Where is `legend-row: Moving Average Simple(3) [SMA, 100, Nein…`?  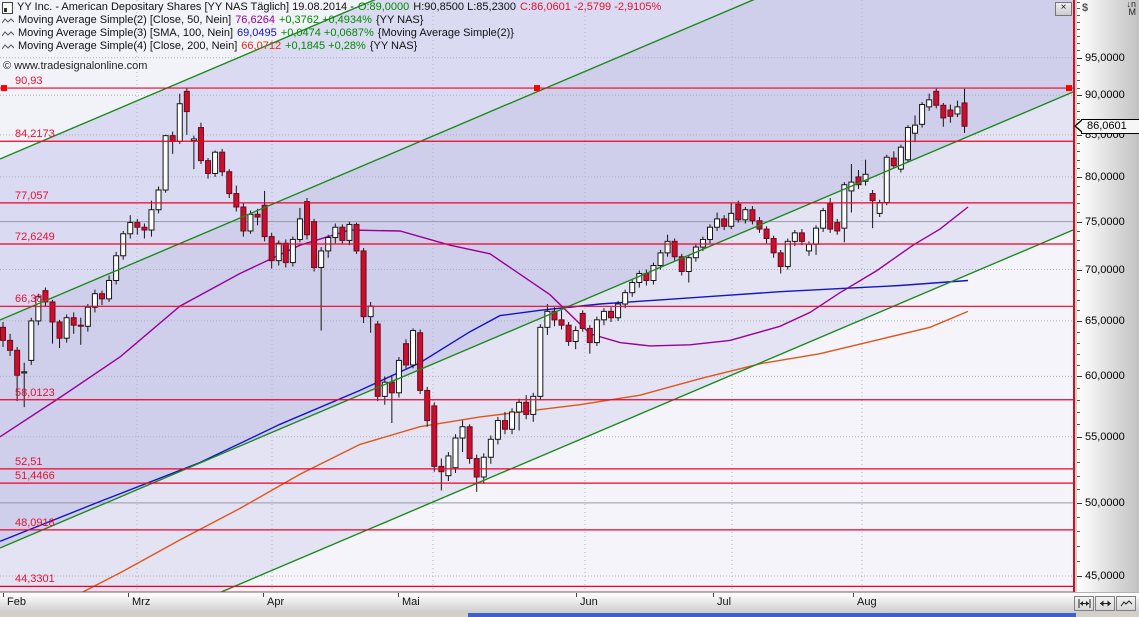 legend-row: Moving Average Simple(3) [SMA, 100, Nein… is located at coordinates (258, 33).